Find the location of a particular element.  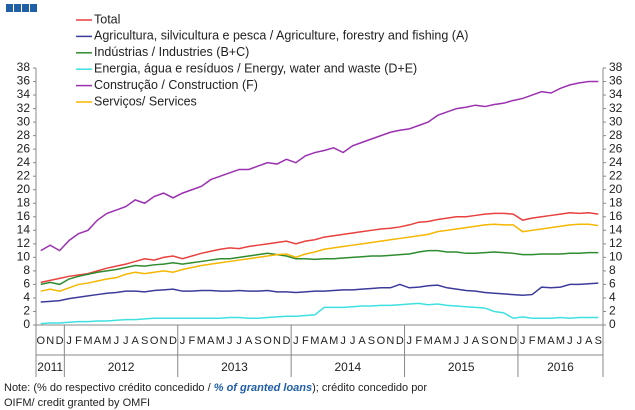

y2-tick-label: 8 is located at coordinates (612, 270).